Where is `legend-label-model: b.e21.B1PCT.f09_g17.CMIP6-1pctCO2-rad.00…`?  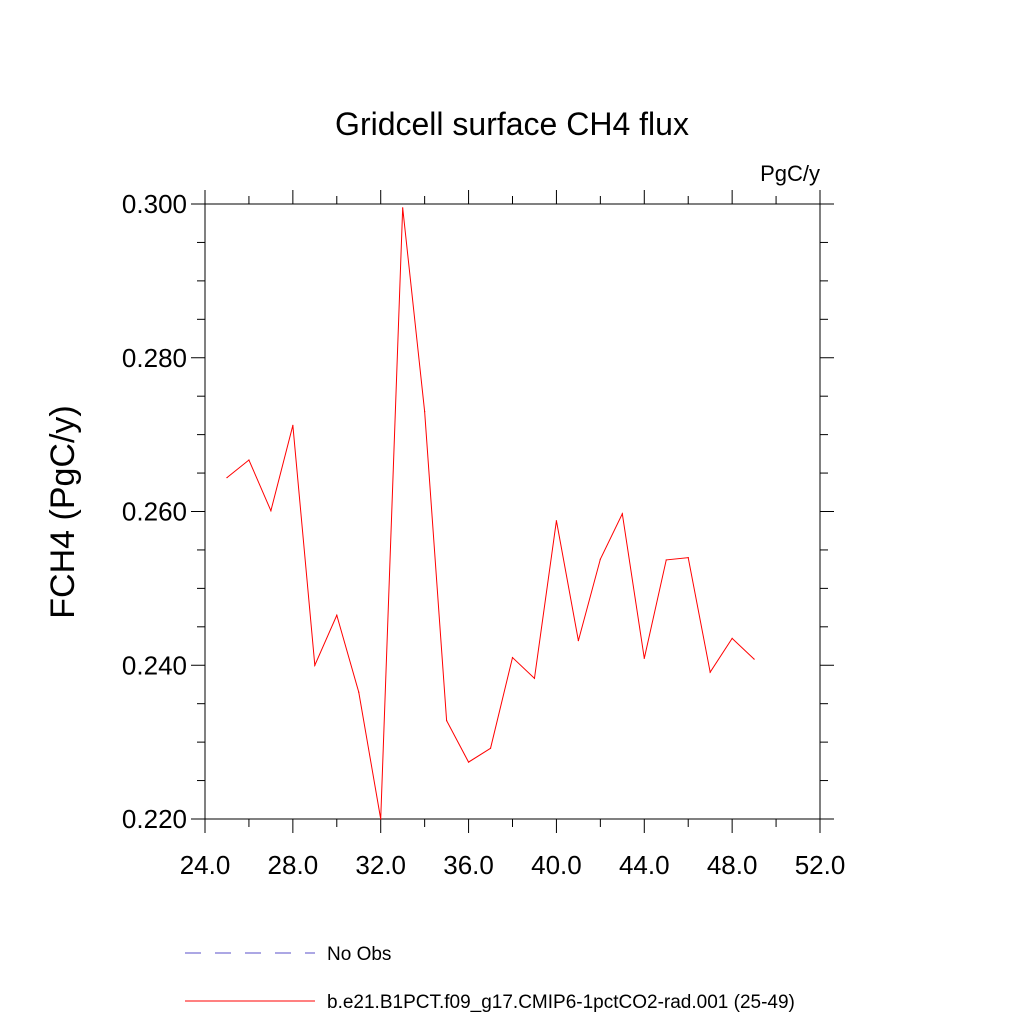
legend-label-model: b.e21.B1PCT.f09_g17.CMIP6-1pctCO2-rad.00… is located at coordinates (561, 1002).